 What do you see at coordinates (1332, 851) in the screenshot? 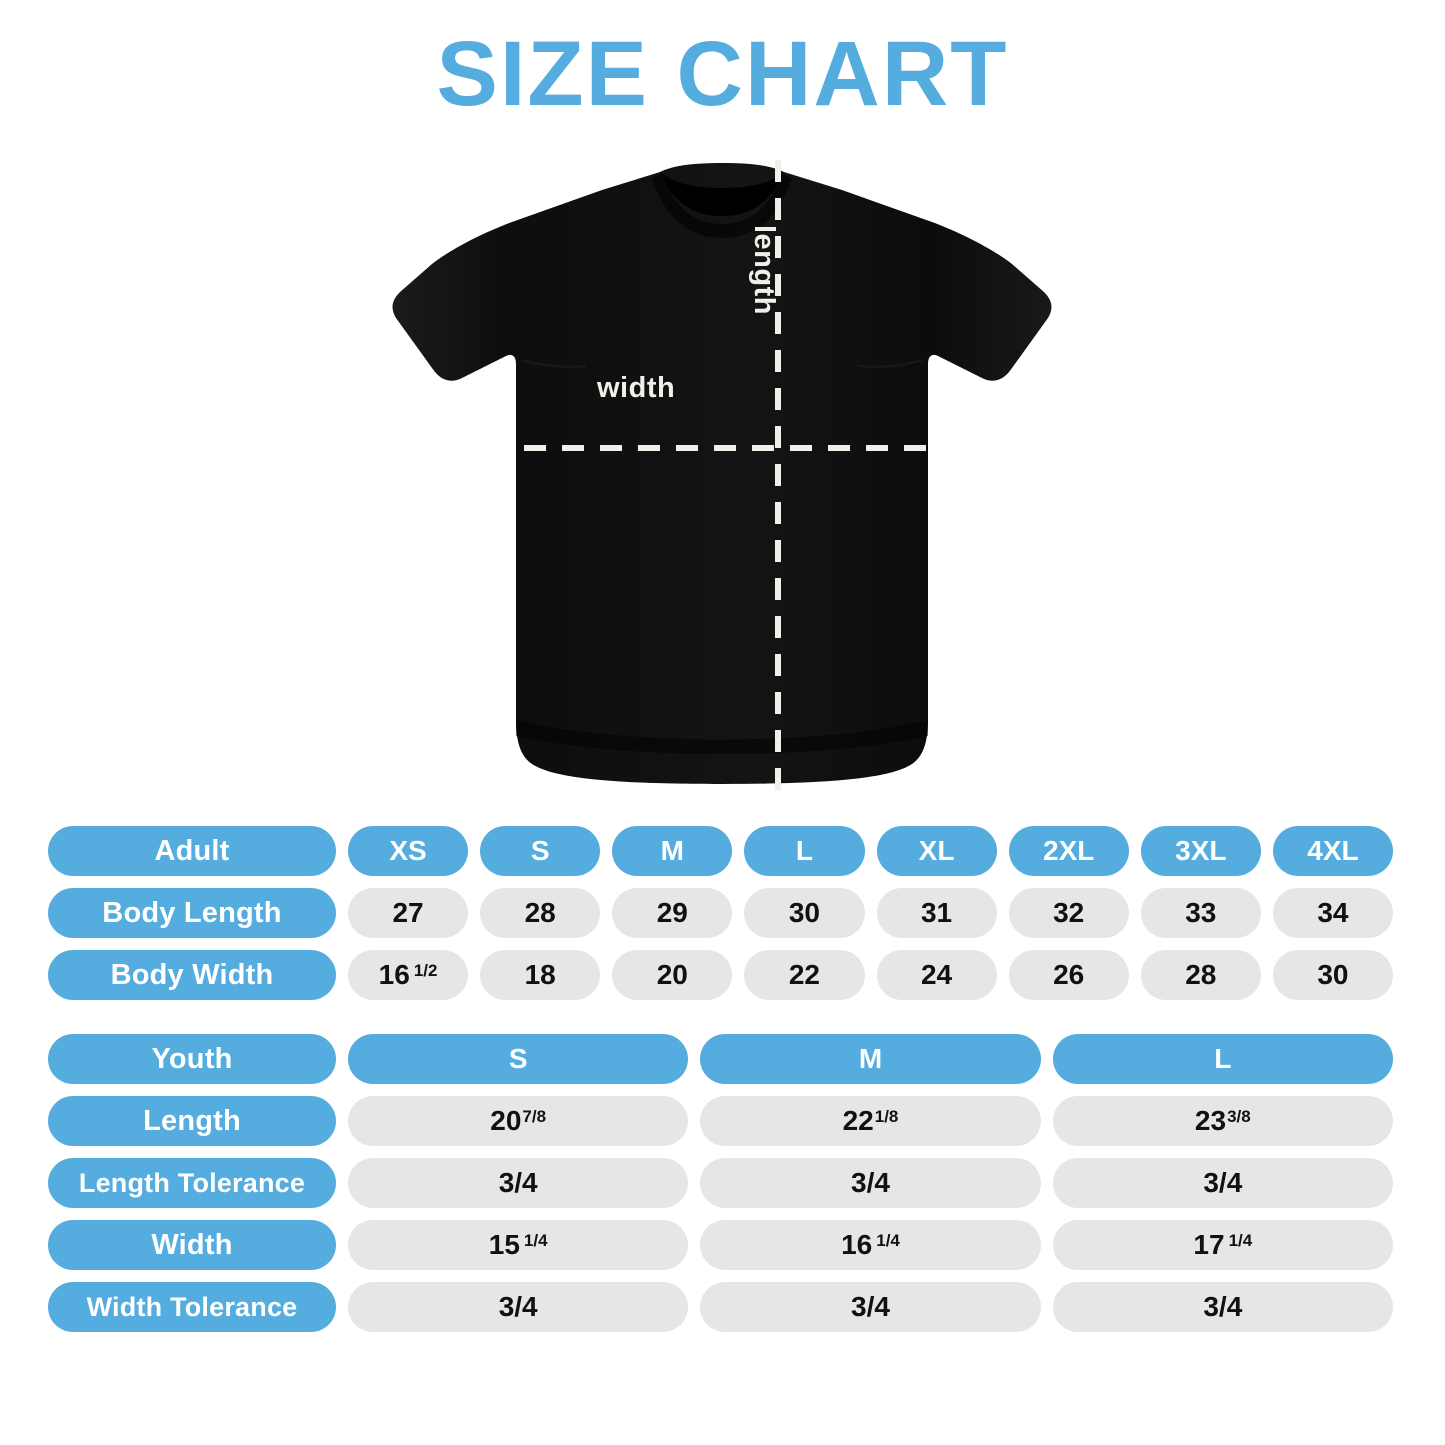
I see `adult-column-header-4xl: 4XL` at bounding box center [1332, 851].